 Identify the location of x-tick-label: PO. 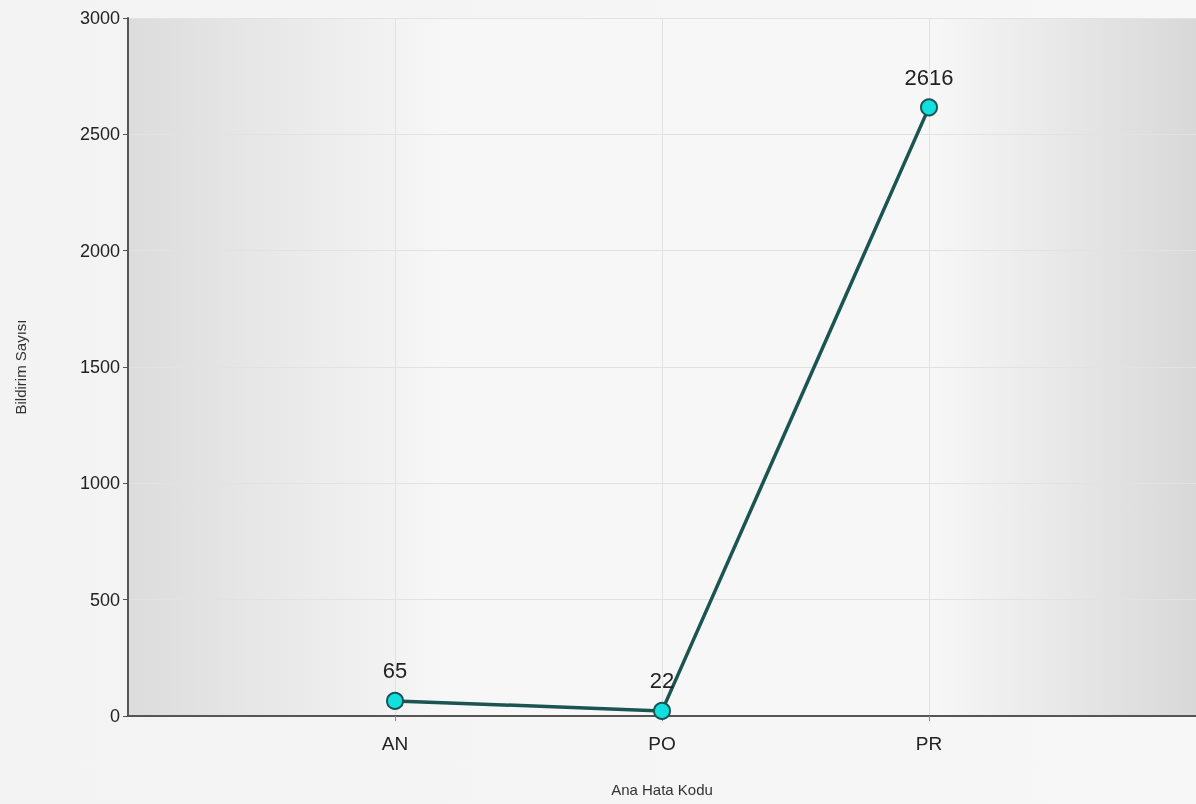
(662, 743).